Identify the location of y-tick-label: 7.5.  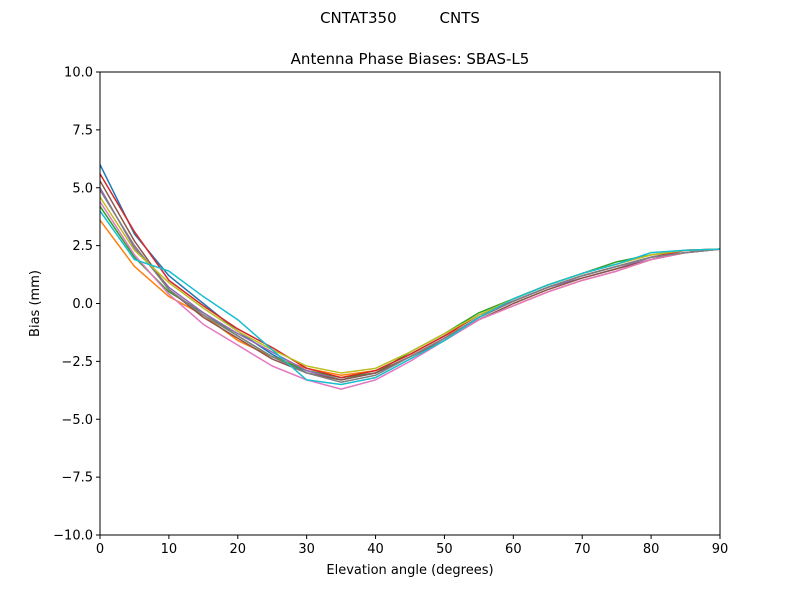
(82, 130).